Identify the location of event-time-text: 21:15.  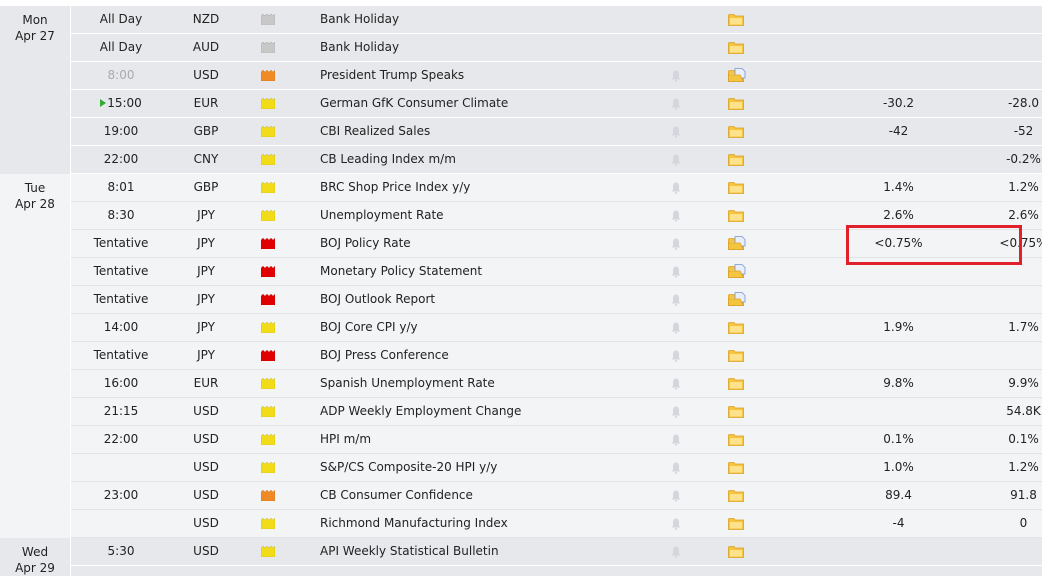
(121, 411).